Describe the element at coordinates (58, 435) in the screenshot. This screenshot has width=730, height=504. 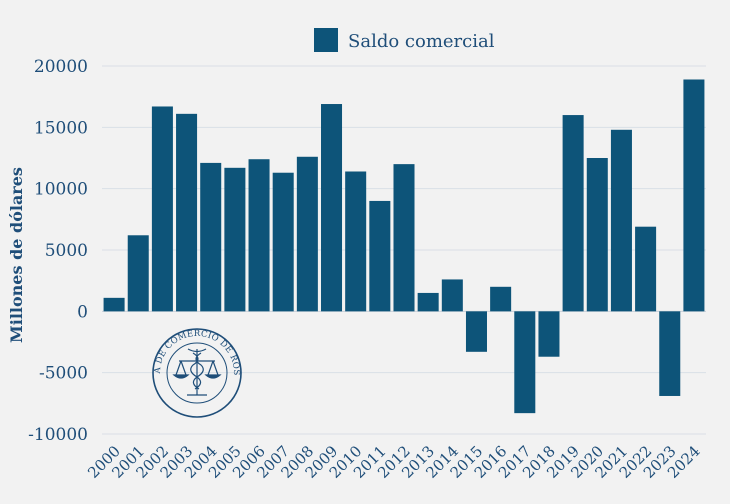
I see `y-tick-label: -10000` at that location.